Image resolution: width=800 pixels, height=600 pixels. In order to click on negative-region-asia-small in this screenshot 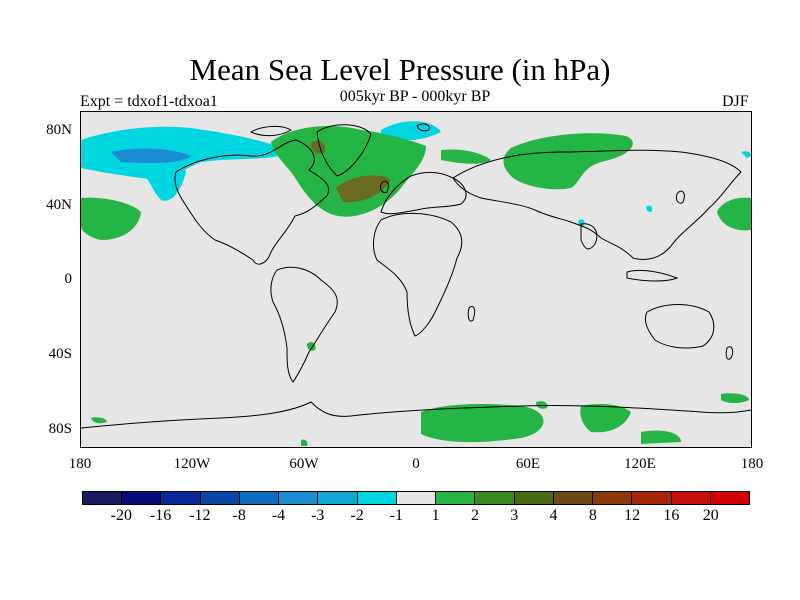, I will do `click(581, 222)`.